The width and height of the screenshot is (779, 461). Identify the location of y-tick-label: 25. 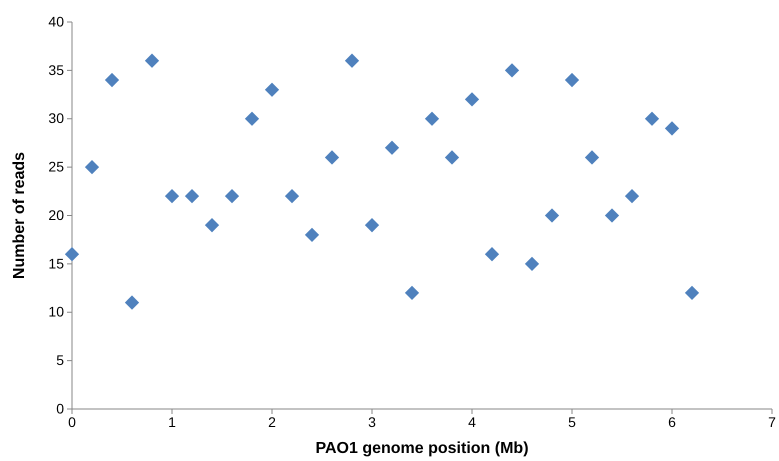
(56, 166).